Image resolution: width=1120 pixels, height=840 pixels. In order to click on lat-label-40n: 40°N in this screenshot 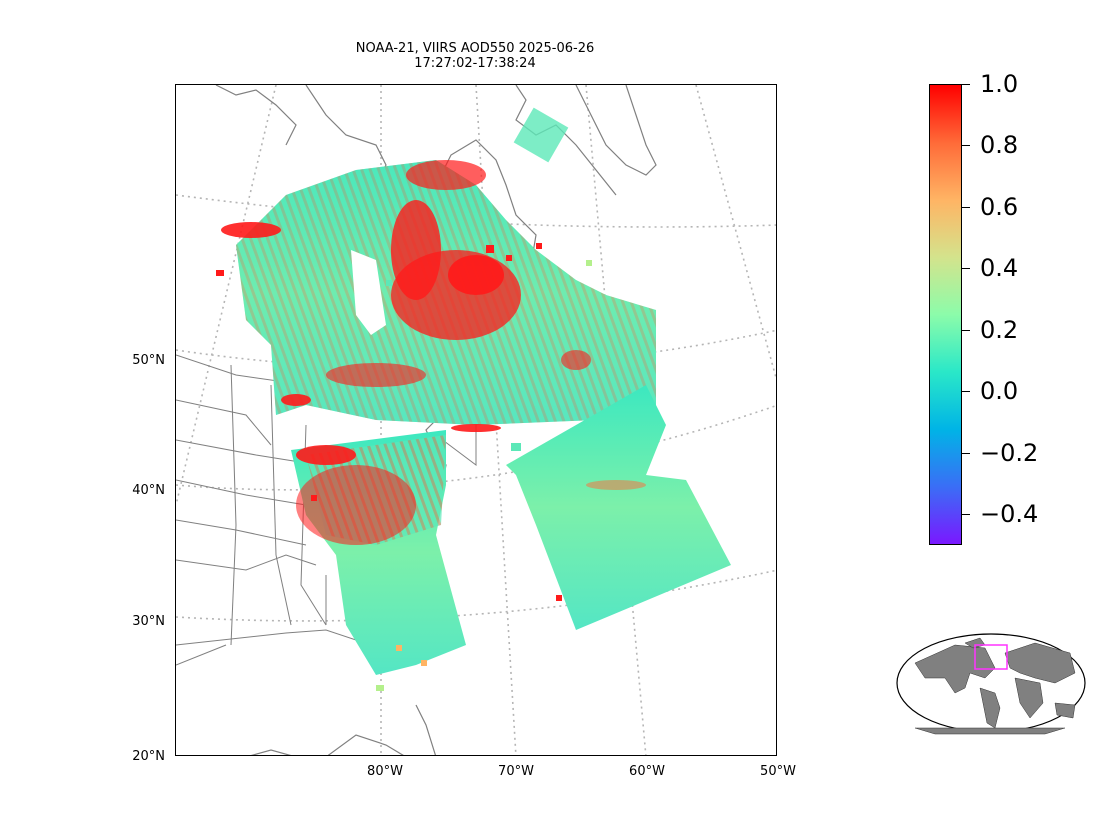, I will do `click(148, 490)`.